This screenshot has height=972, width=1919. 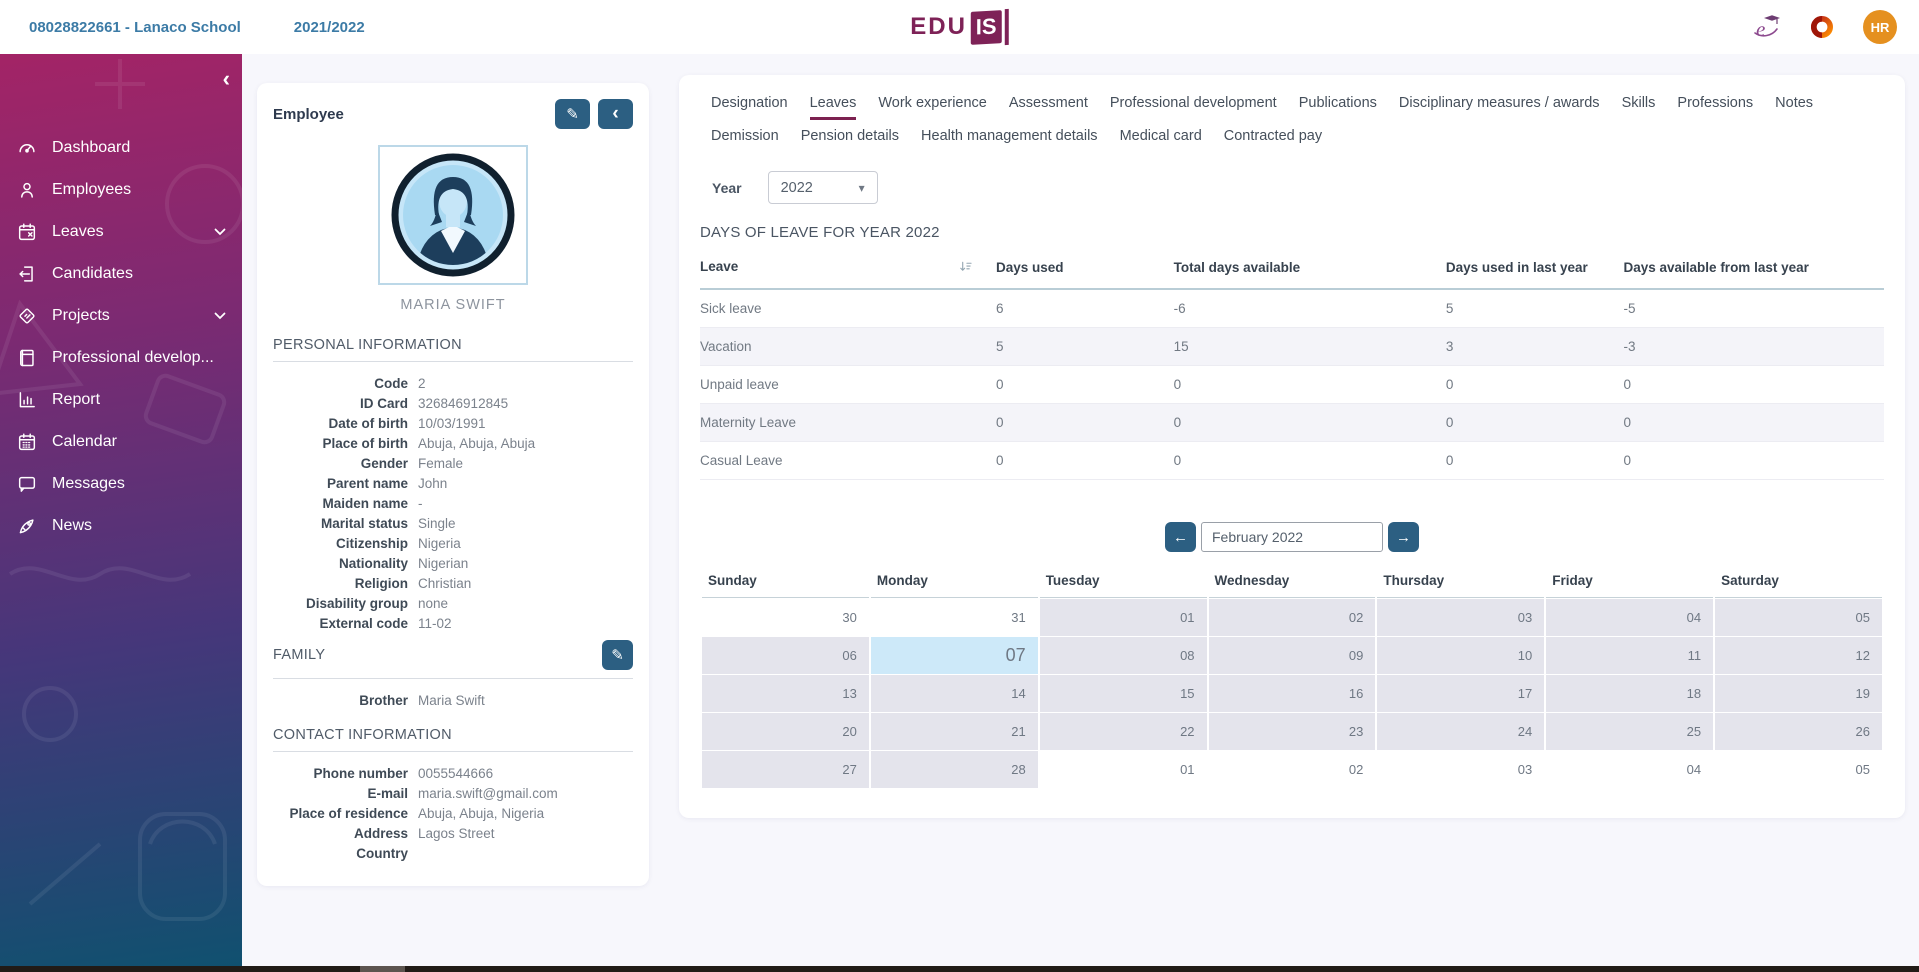 What do you see at coordinates (848, 269) in the screenshot?
I see `column-header-leave: Leave` at bounding box center [848, 269].